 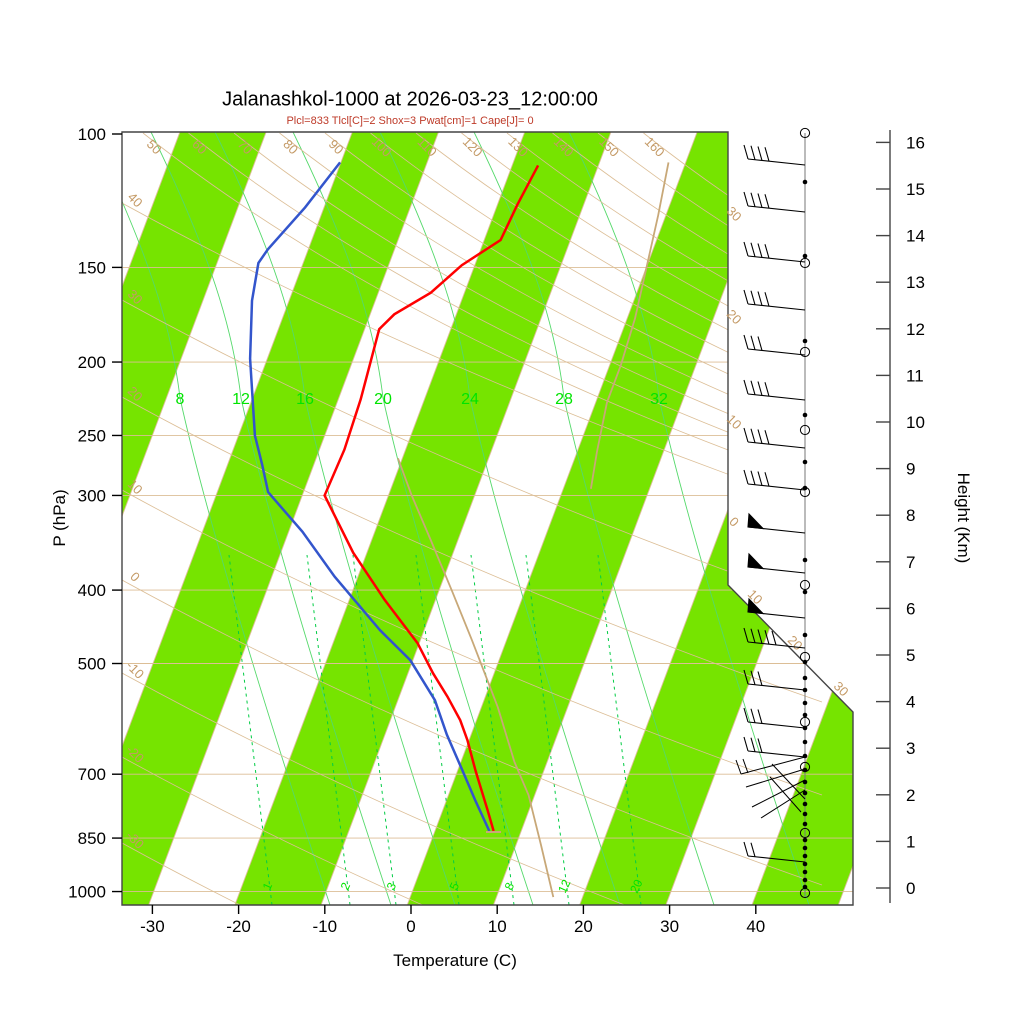 What do you see at coordinates (305, 399) in the screenshot?
I see `moist-adiabat-label: 16` at bounding box center [305, 399].